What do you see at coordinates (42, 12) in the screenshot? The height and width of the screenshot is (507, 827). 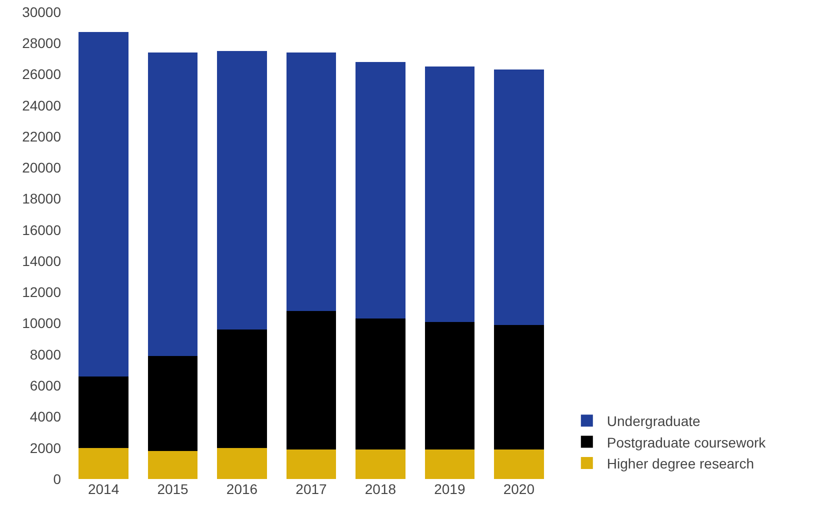 I see `y-tick-label: 30000` at bounding box center [42, 12].